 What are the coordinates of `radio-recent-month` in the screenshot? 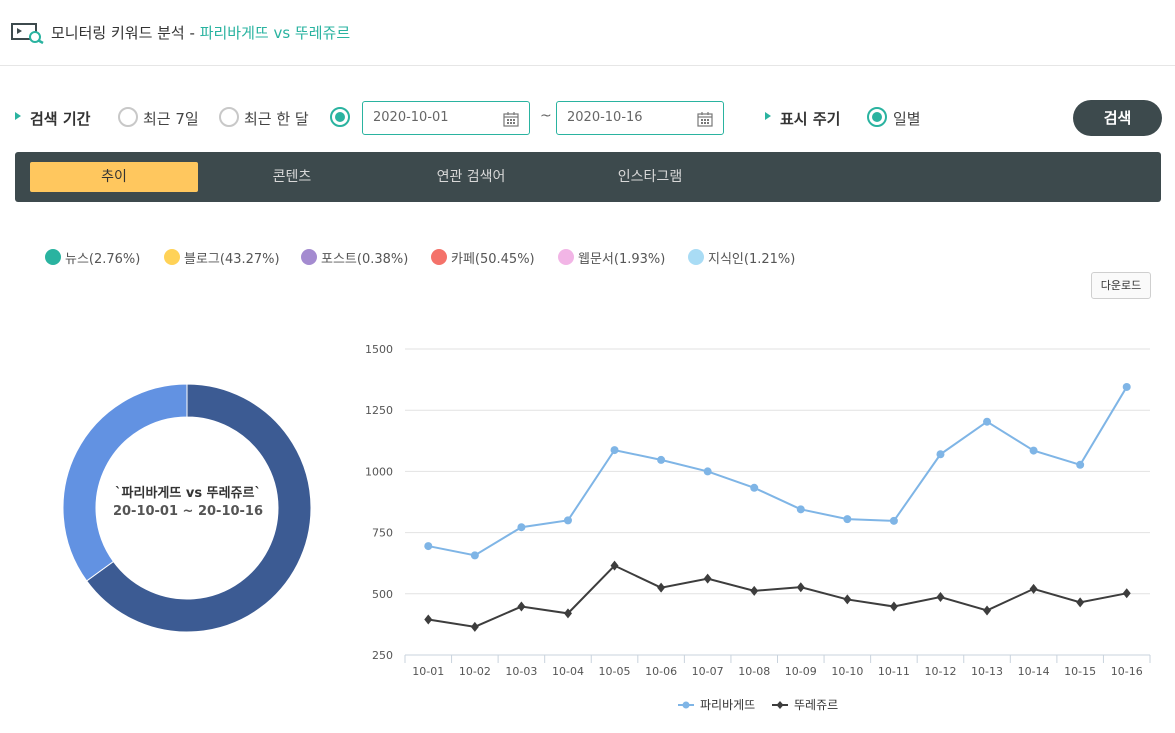 It's located at (229, 117).